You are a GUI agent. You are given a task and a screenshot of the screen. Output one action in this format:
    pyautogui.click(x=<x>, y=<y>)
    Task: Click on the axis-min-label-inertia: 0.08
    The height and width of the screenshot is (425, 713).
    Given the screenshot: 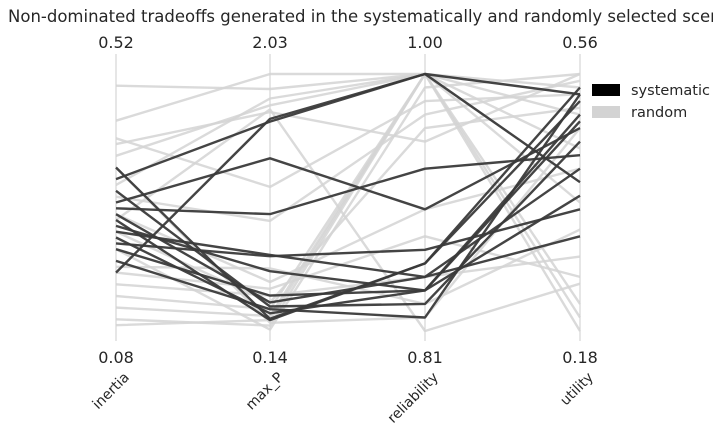 What is the action you would take?
    pyautogui.click(x=116, y=357)
    